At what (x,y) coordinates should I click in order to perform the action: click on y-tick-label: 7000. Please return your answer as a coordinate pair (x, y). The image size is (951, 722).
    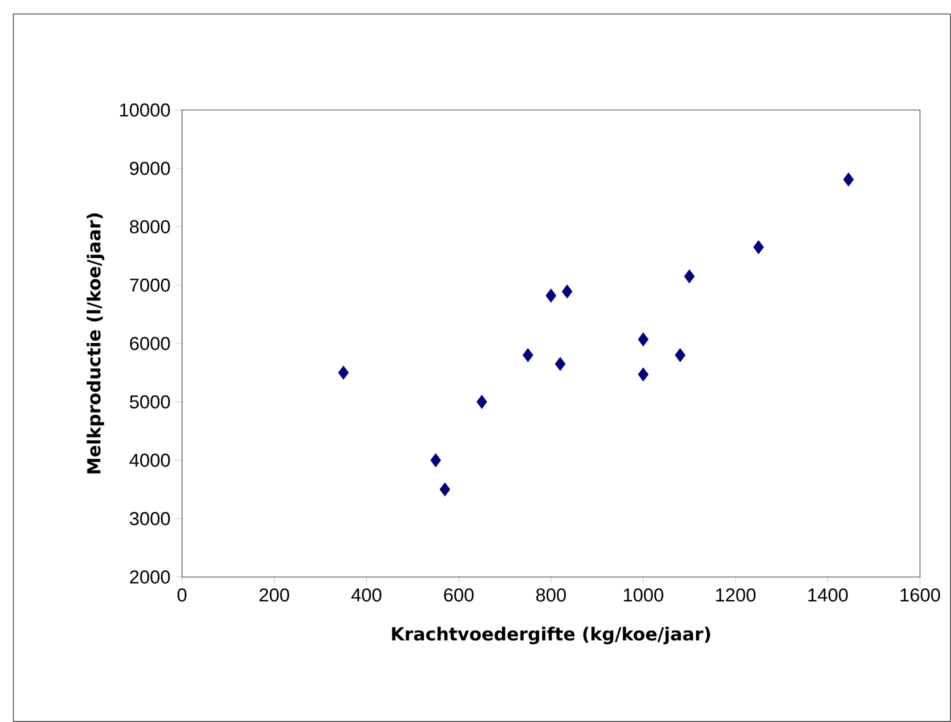
    Looking at the image, I should click on (150, 285).